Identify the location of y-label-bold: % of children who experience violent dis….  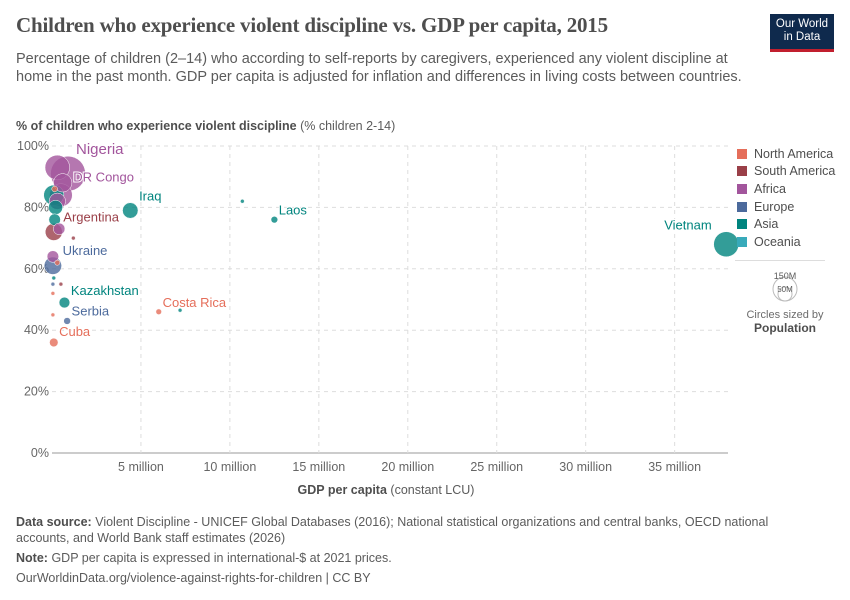
(156, 126).